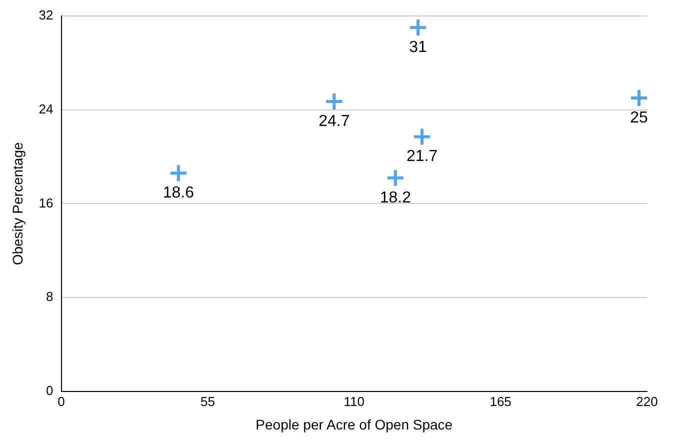 This screenshot has height=442, width=673. What do you see at coordinates (422, 157) in the screenshot?
I see `data-label: 21.7` at bounding box center [422, 157].